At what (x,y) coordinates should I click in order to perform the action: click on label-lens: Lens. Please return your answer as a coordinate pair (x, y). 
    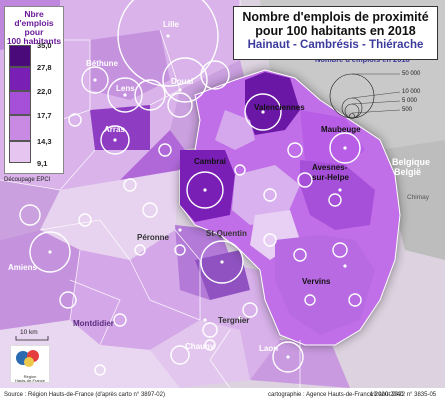
    Looking at the image, I should click on (125, 88).